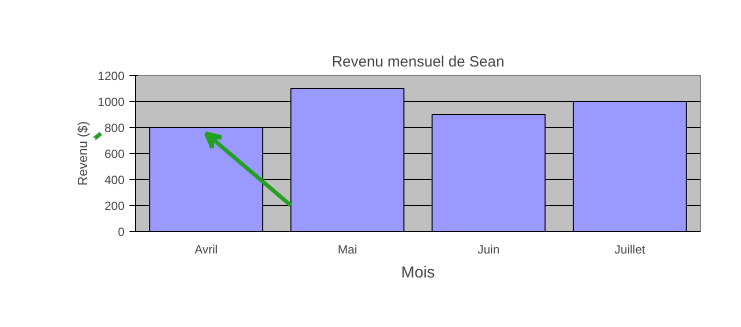  Describe the element at coordinates (630, 249) in the screenshot. I see `x-tick-label: Juillet` at that location.